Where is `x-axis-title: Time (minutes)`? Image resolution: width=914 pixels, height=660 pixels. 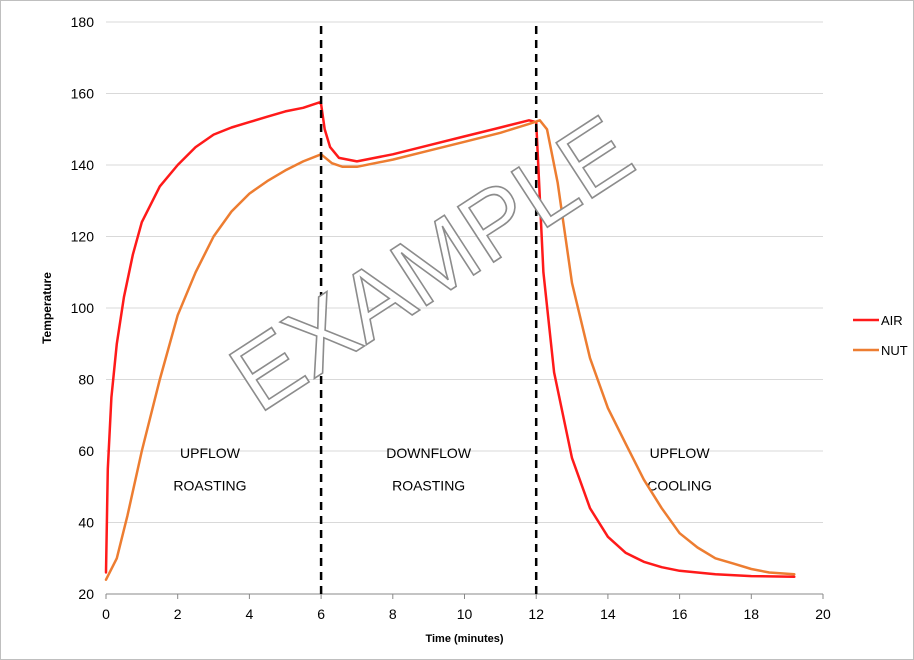 x-axis-title: Time (minutes) is located at coordinates (464, 639).